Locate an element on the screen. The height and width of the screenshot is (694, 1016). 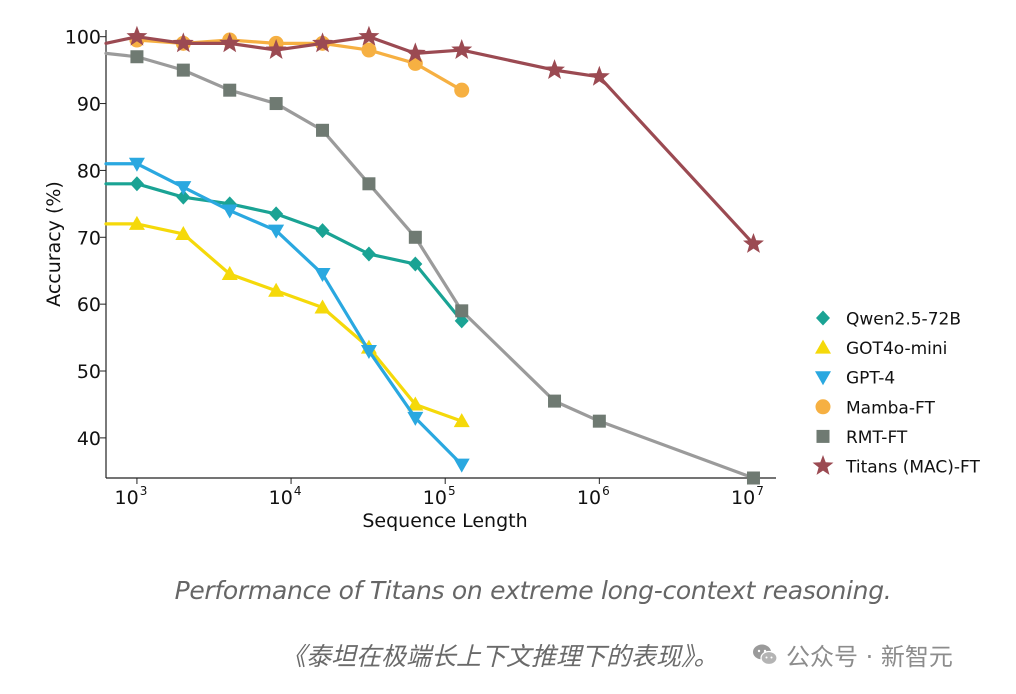
y-tick-label: 70 is located at coordinates (89, 238).